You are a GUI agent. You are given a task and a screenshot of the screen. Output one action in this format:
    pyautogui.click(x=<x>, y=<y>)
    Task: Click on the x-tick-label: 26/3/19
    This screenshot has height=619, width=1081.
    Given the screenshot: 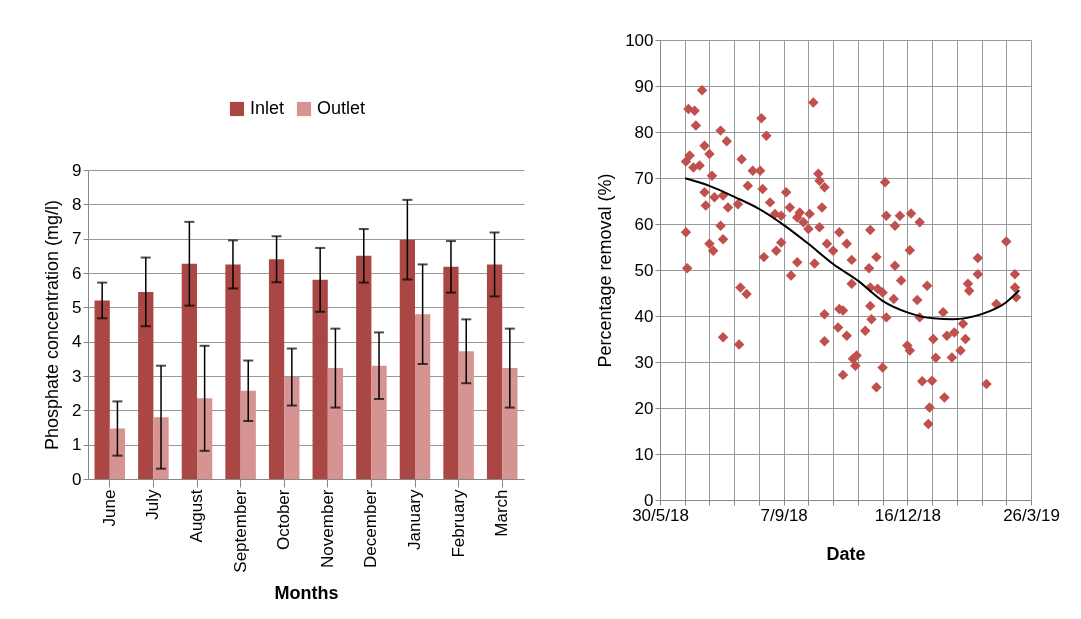 What is the action you would take?
    pyautogui.click(x=1031, y=515)
    